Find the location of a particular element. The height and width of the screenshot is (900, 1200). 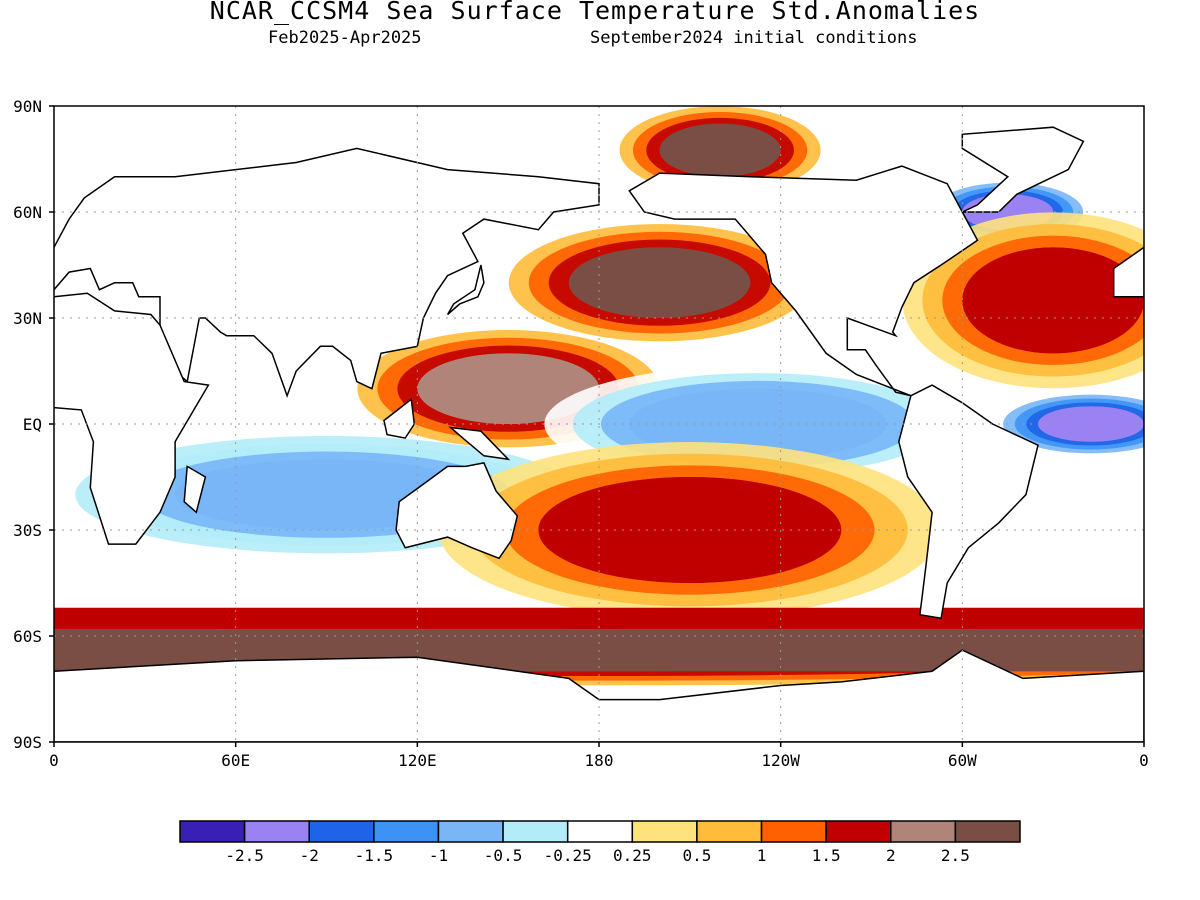

lon-tick-label: 120E is located at coordinates (417, 760).